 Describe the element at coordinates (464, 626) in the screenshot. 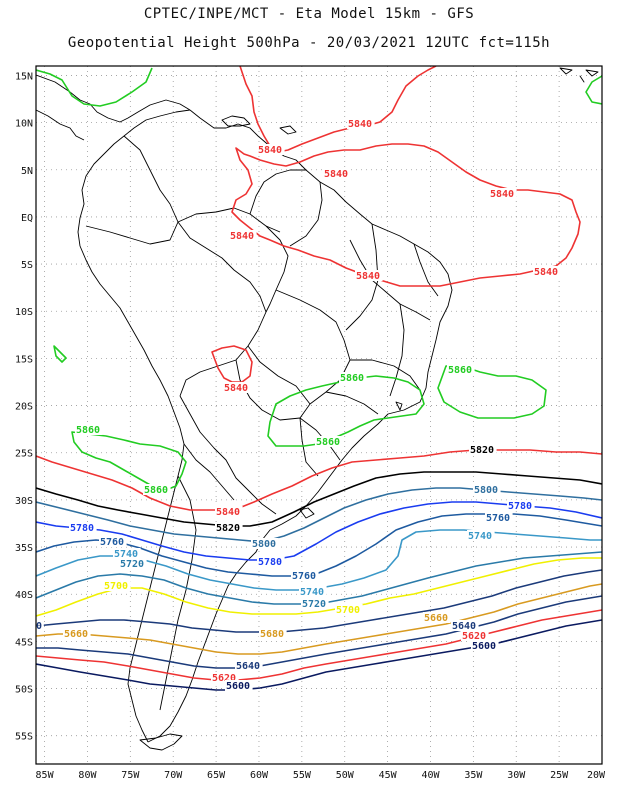

I see `contour-label: 5640` at that location.